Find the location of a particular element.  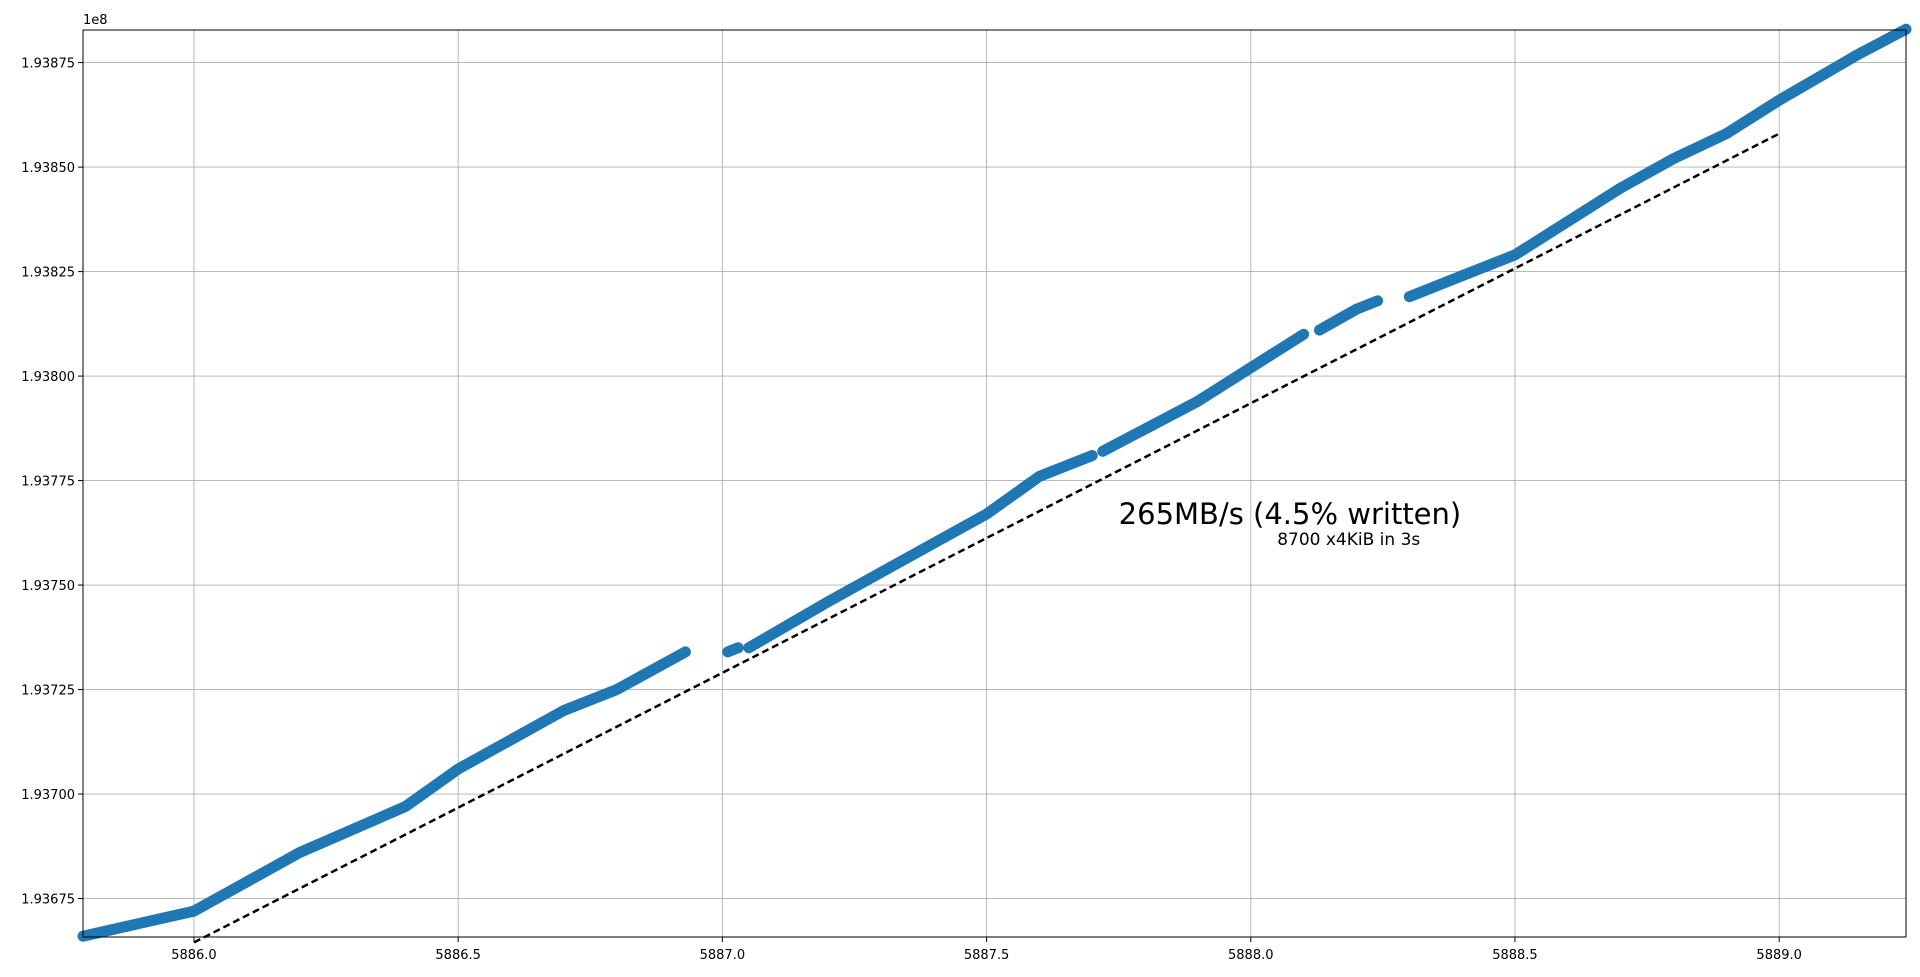

y-tick-label: 1.93875 is located at coordinates (48, 64).